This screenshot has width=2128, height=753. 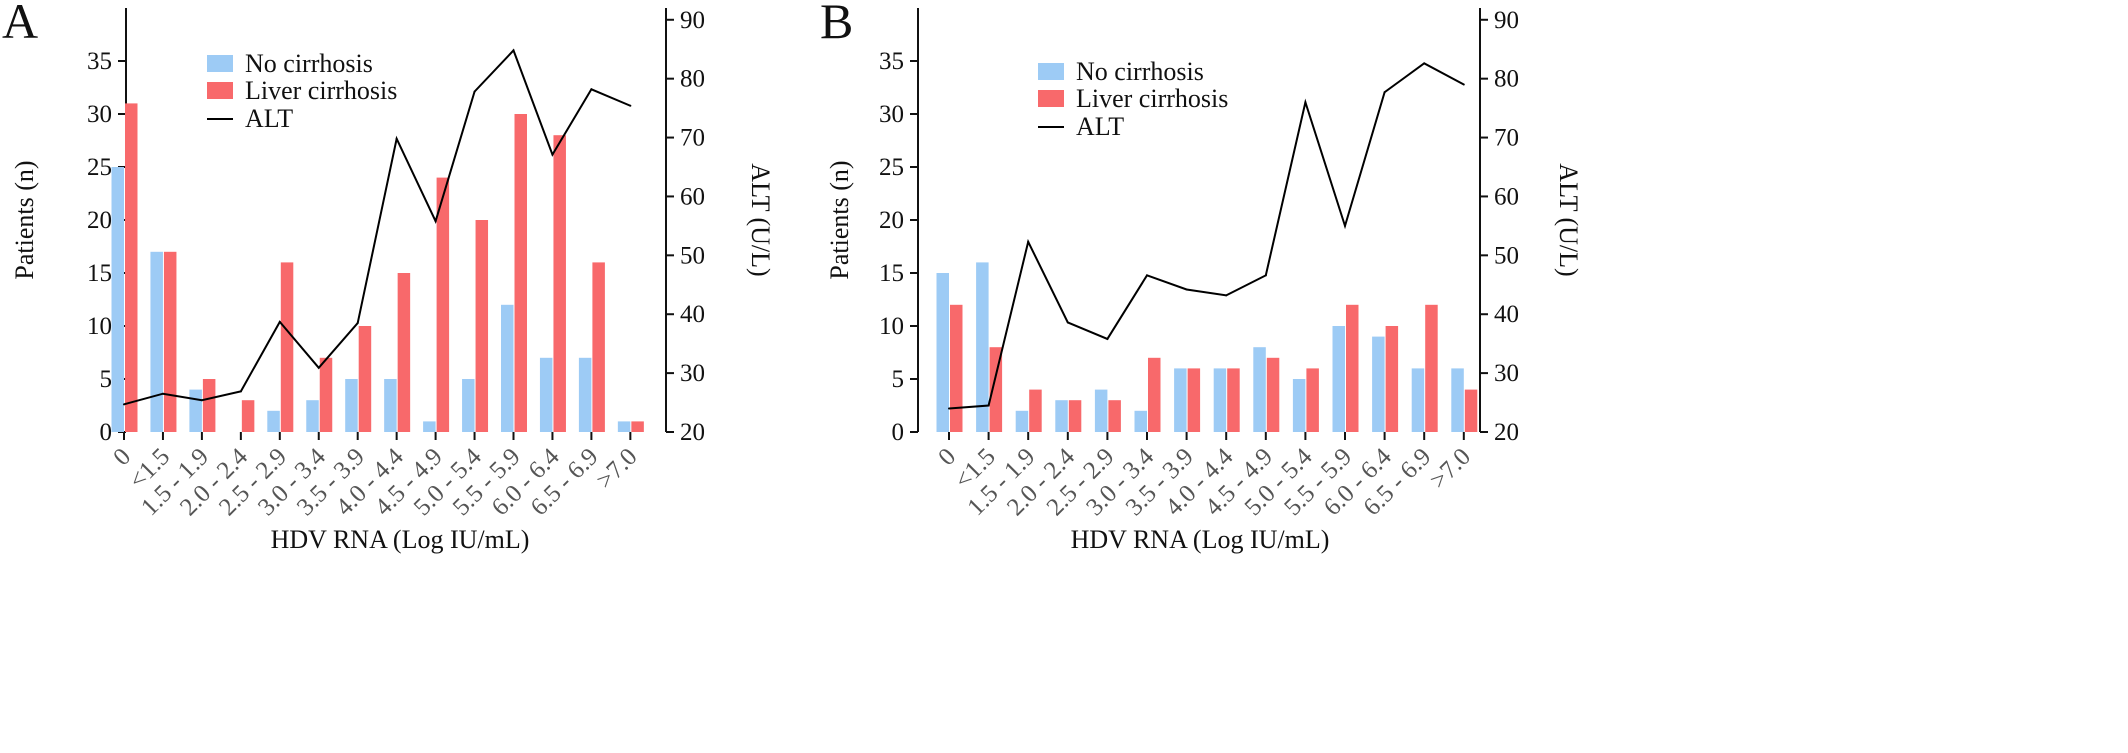 What do you see at coordinates (1206, 236) in the screenshot?
I see `alt-line` at bounding box center [1206, 236].